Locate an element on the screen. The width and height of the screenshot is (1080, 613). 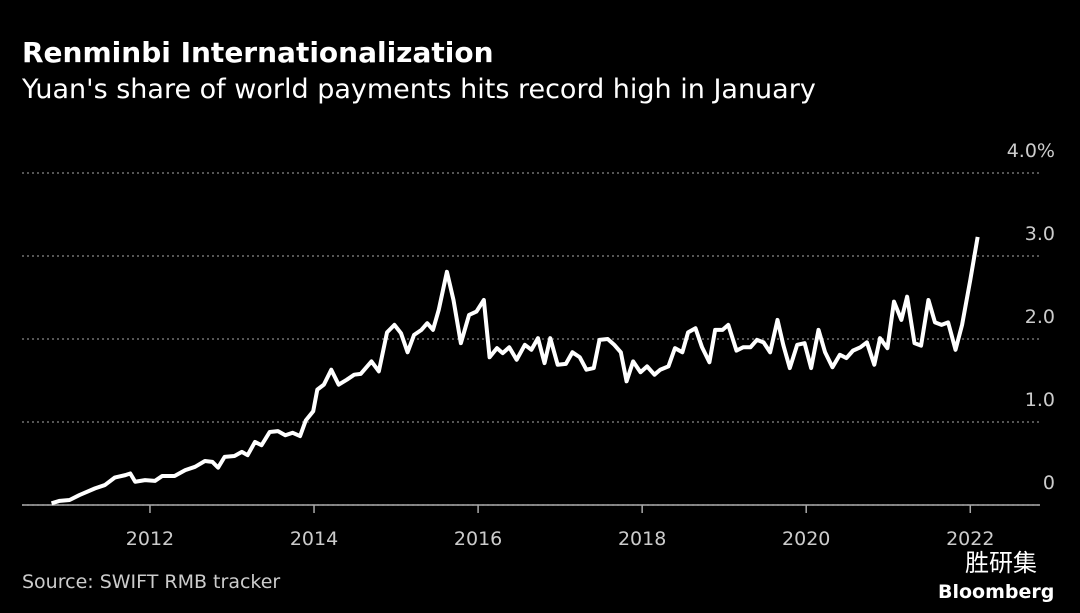
y-tick-label: 4.0% is located at coordinates (1031, 151).